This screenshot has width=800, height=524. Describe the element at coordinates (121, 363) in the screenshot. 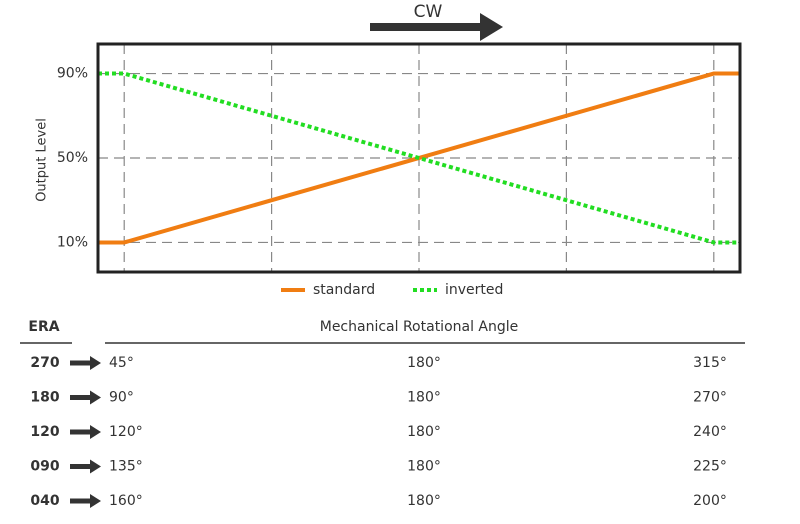

I see `angle-start: 45°` at that location.